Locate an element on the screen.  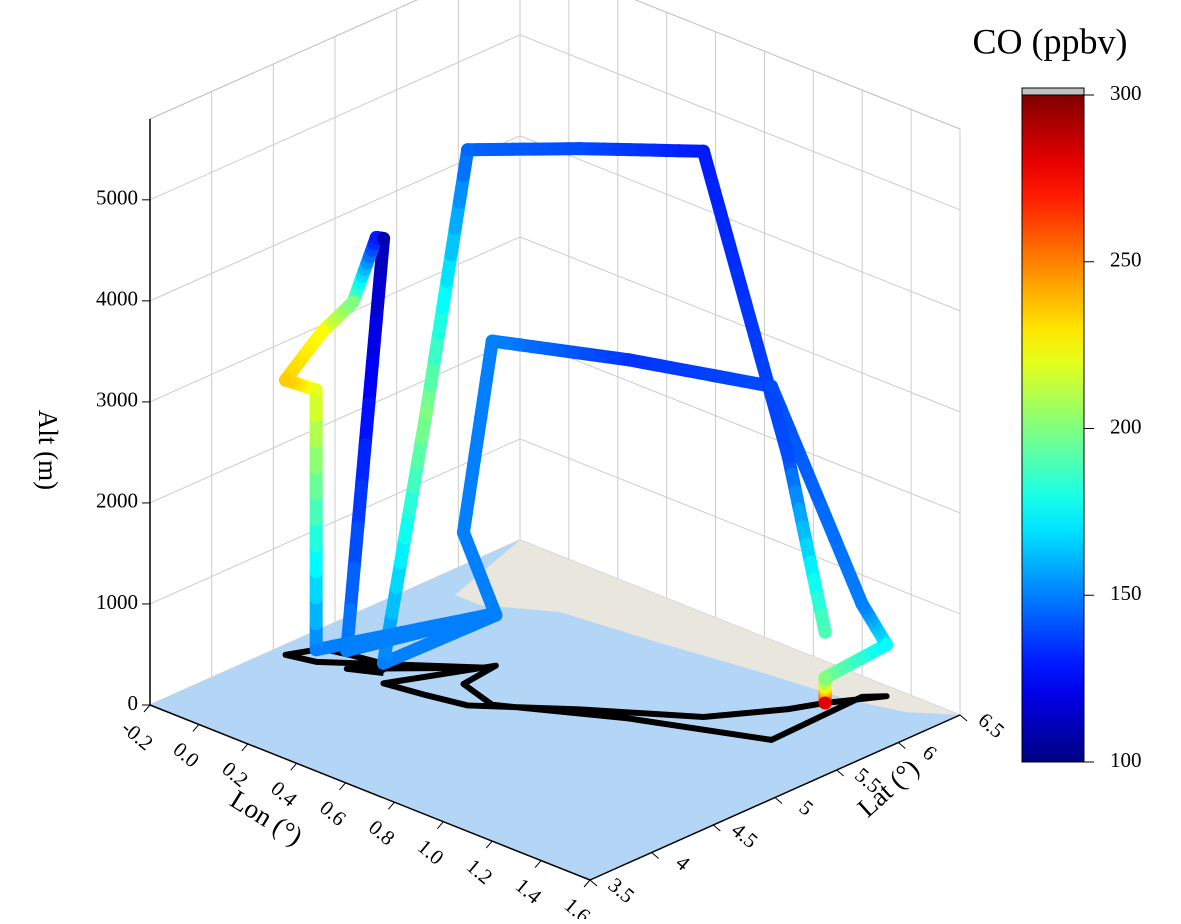
x-tick-label: 1.6 is located at coordinates (578, 906).